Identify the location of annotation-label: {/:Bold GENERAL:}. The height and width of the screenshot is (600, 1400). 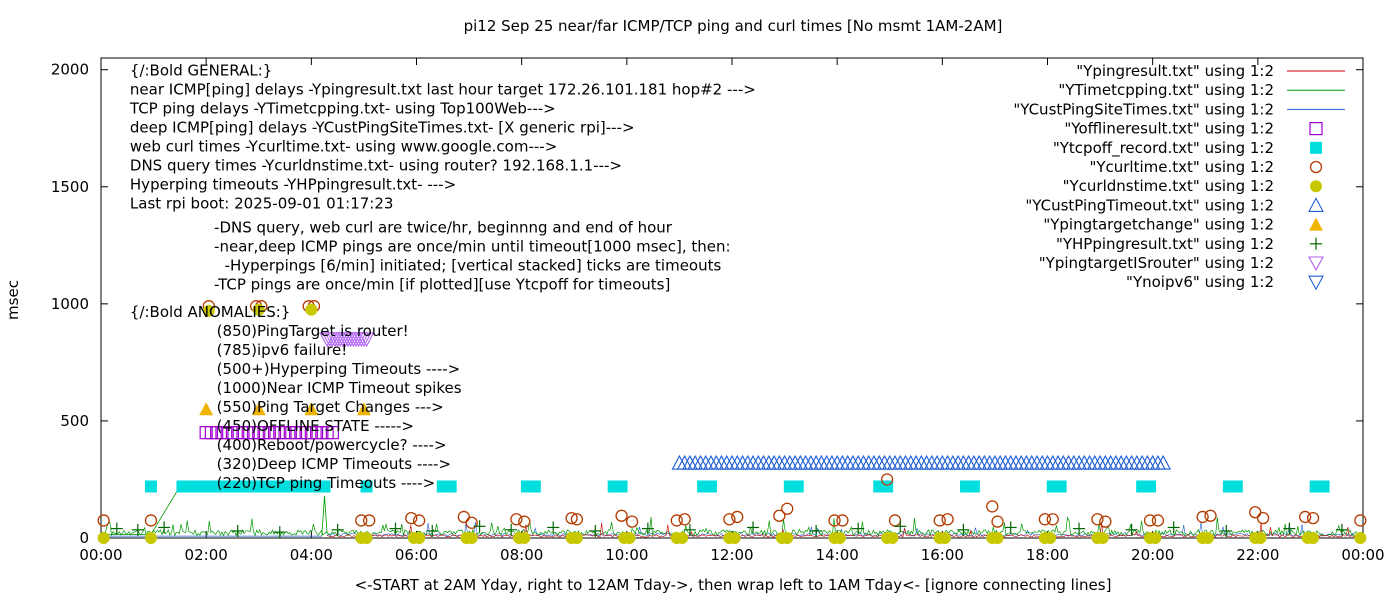
(201, 71).